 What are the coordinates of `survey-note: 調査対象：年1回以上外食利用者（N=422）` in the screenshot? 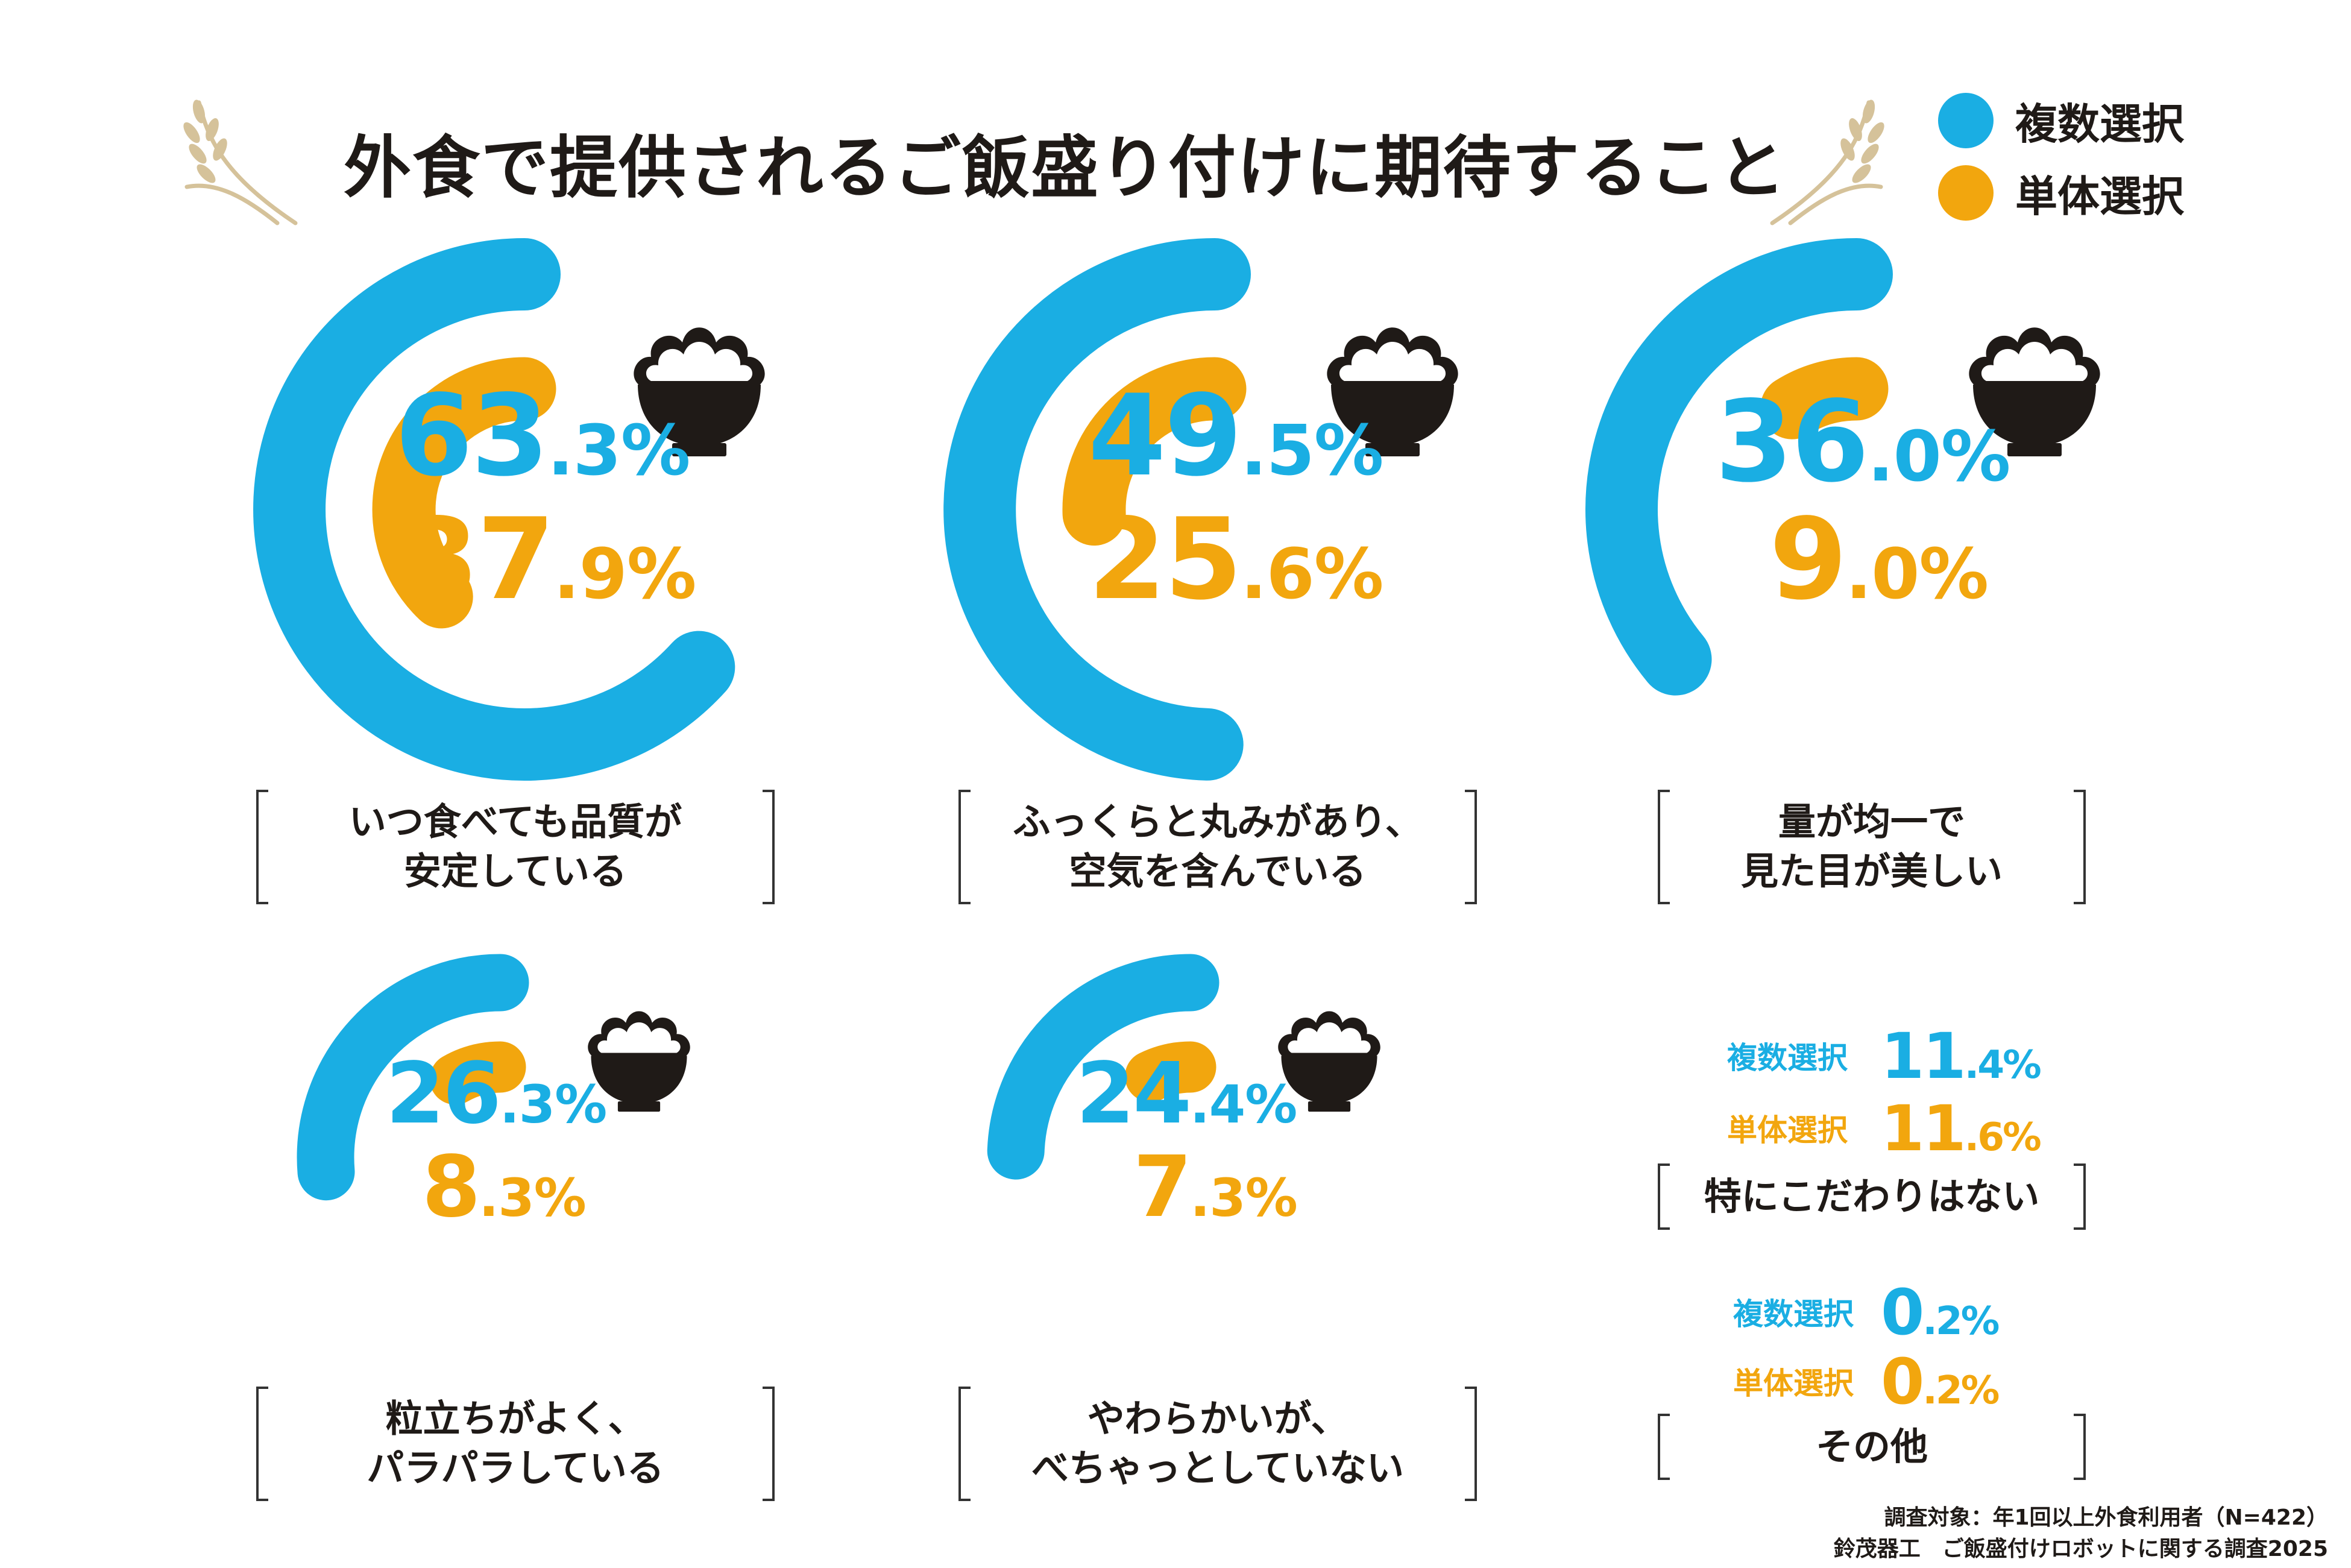 It's located at (2106, 1518).